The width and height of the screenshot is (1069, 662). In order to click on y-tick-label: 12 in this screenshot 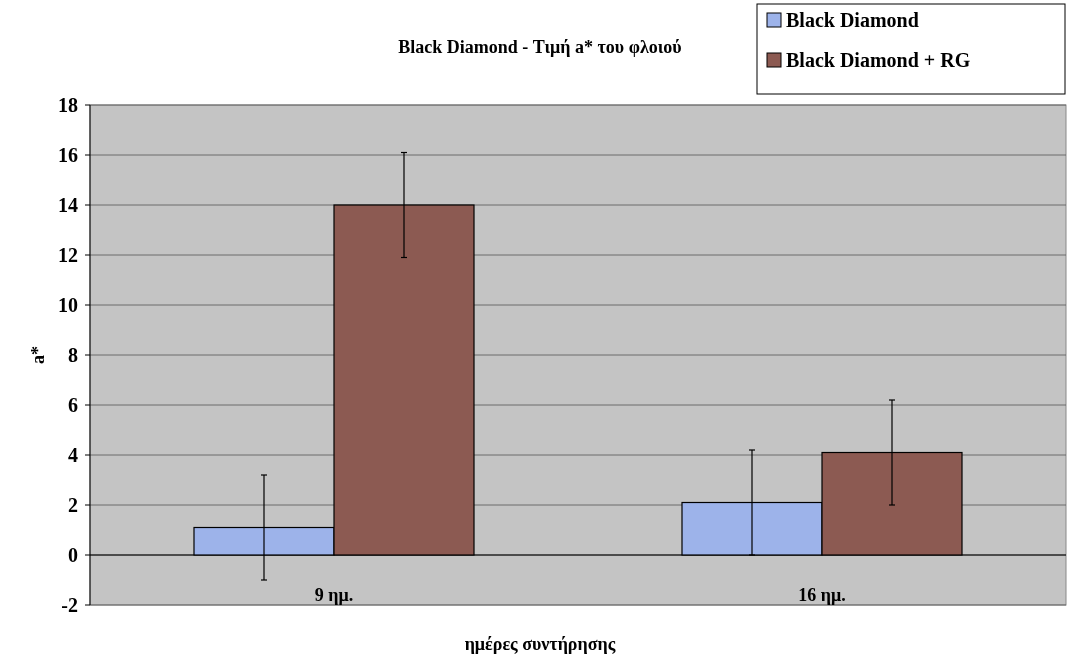, I will do `click(68, 255)`.